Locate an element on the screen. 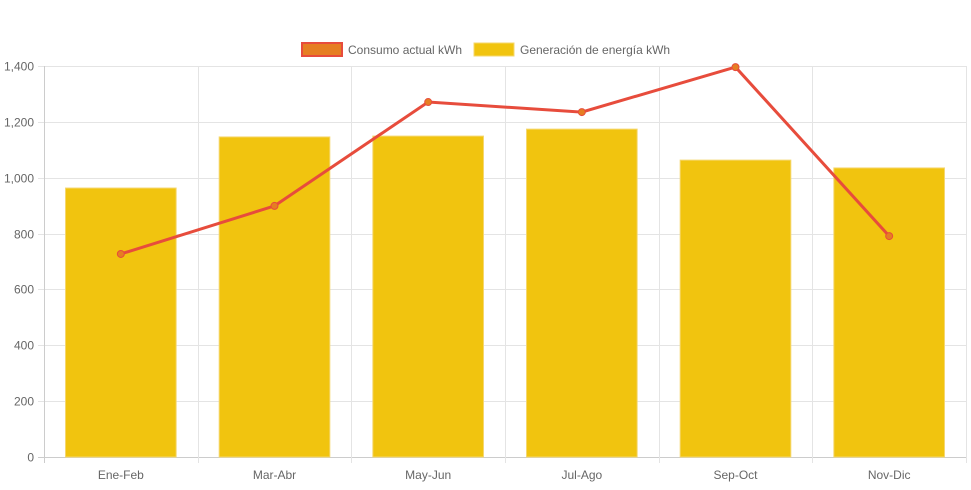 The width and height of the screenshot is (971, 490). x-tick-label: May-Jun is located at coordinates (428, 475).